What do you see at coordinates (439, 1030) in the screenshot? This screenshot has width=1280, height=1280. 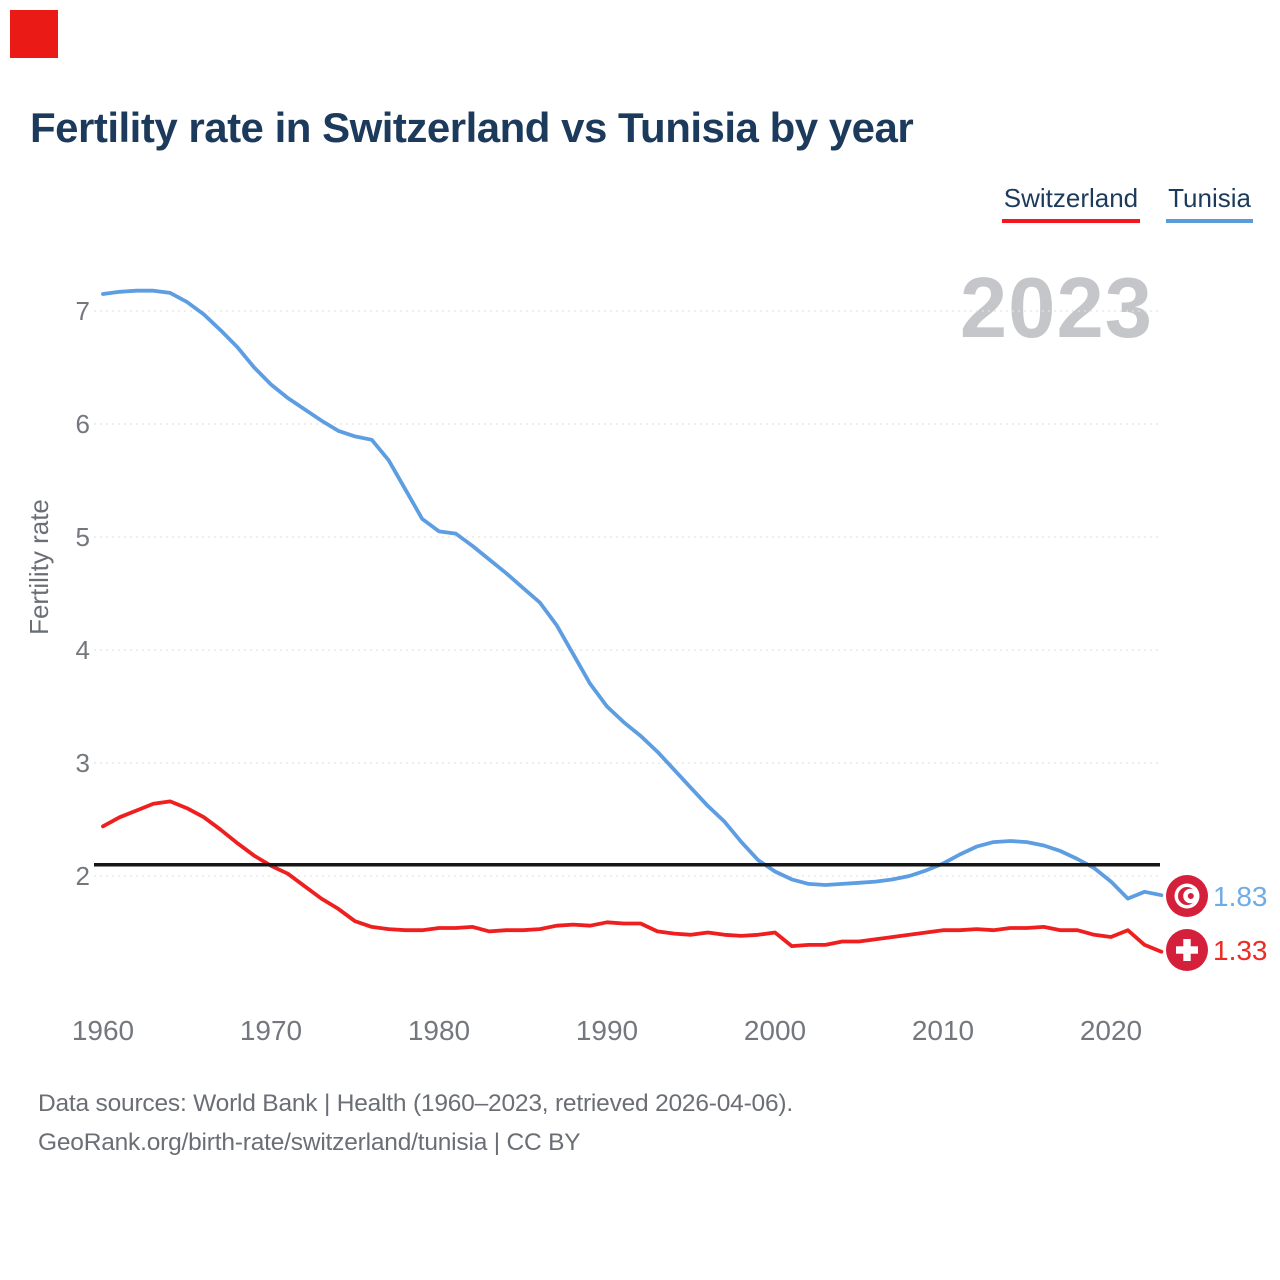 I see `x-tick-1980: 1980` at bounding box center [439, 1030].